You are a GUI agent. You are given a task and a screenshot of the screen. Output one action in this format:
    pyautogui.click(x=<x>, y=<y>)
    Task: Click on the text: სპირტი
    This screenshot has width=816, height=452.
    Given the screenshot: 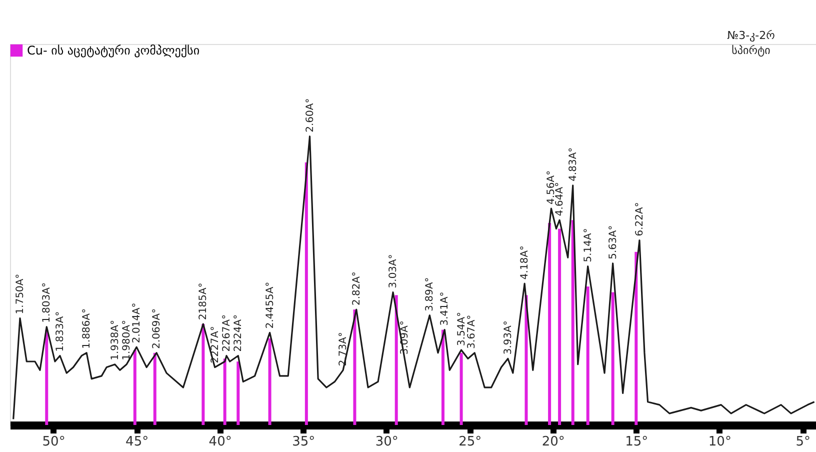 What is the action you would take?
    pyautogui.click(x=751, y=50)
    